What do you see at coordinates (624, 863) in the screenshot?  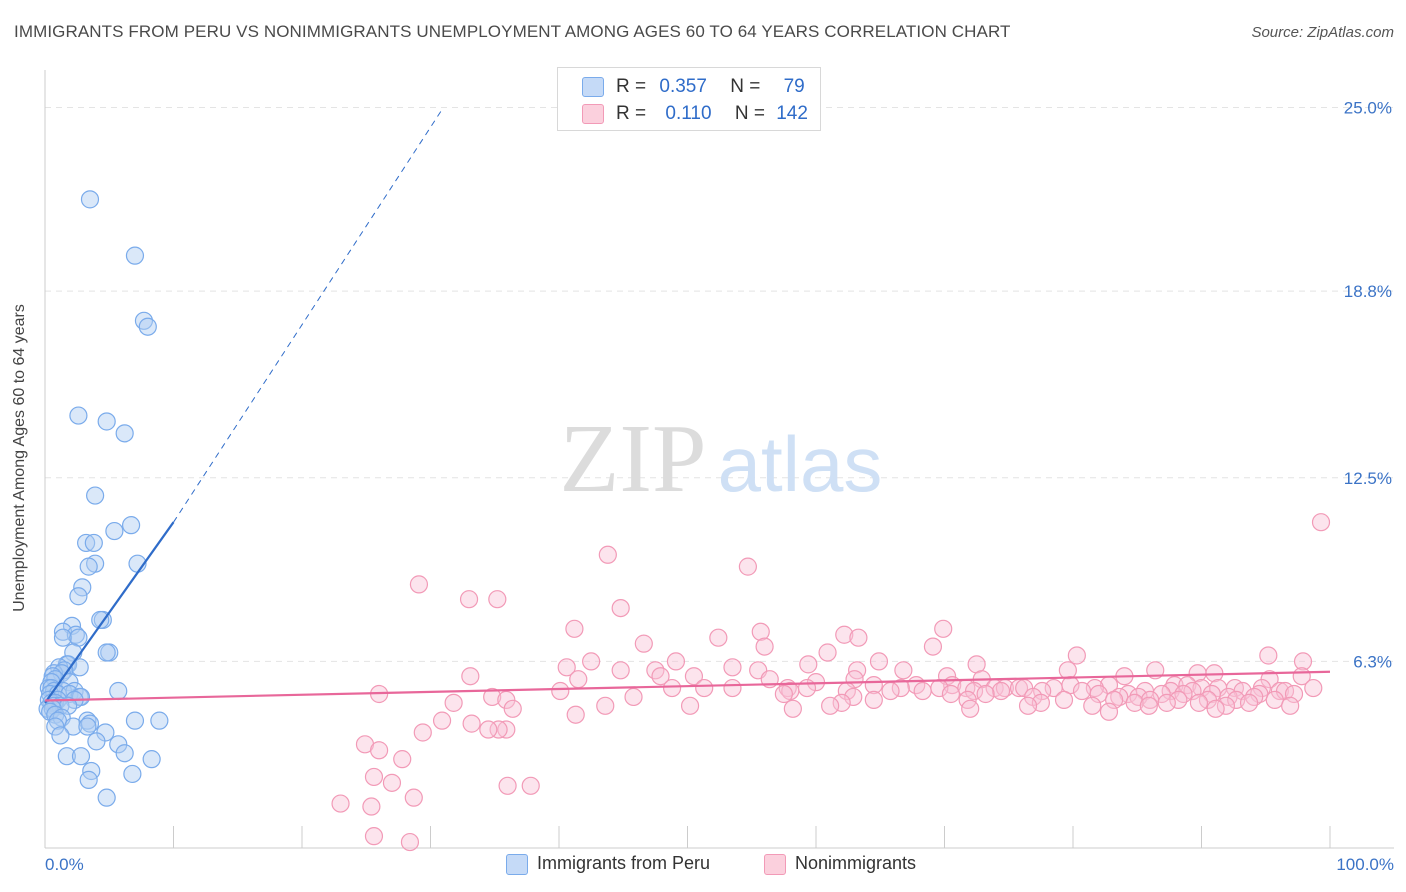 I see `legend-label-peru: Immigrants from Peru` at bounding box center [624, 863].